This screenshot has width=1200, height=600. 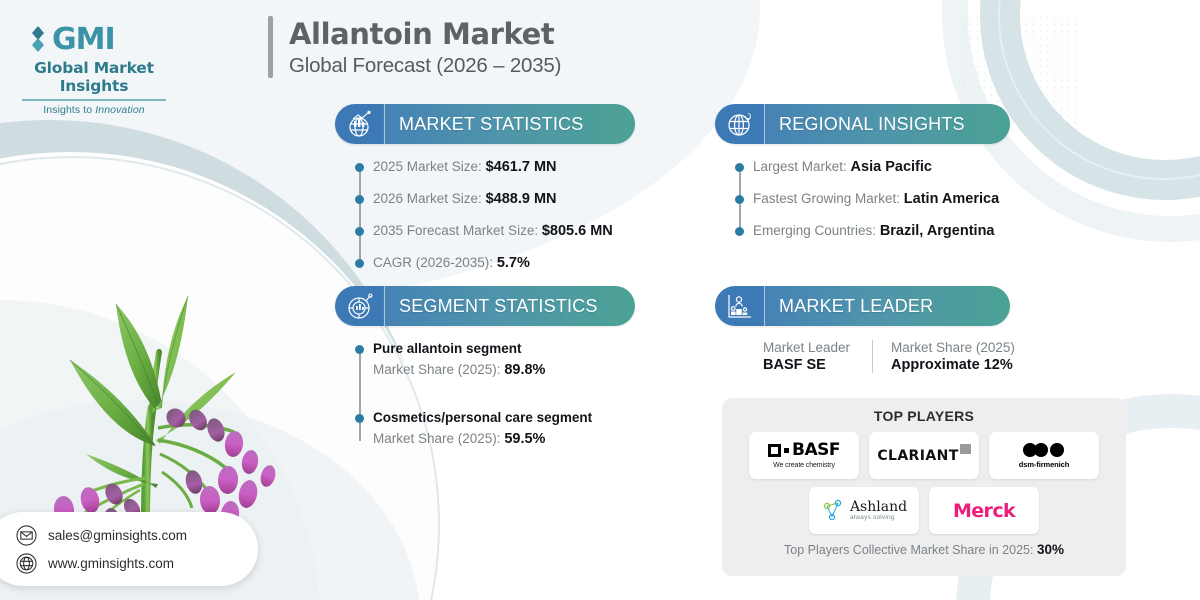 I want to click on logo-tile-dsm-firmenich: dsm-firmenich, so click(x=1044, y=455).